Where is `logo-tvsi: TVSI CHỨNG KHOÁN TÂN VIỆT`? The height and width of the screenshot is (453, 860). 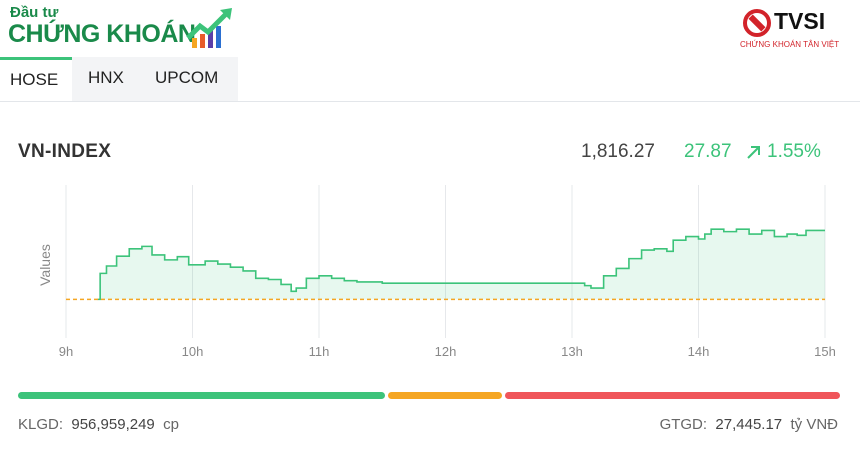 logo-tvsi: TVSI CHỨNG KHOÁN TÂN VIỆT is located at coordinates (795, 31).